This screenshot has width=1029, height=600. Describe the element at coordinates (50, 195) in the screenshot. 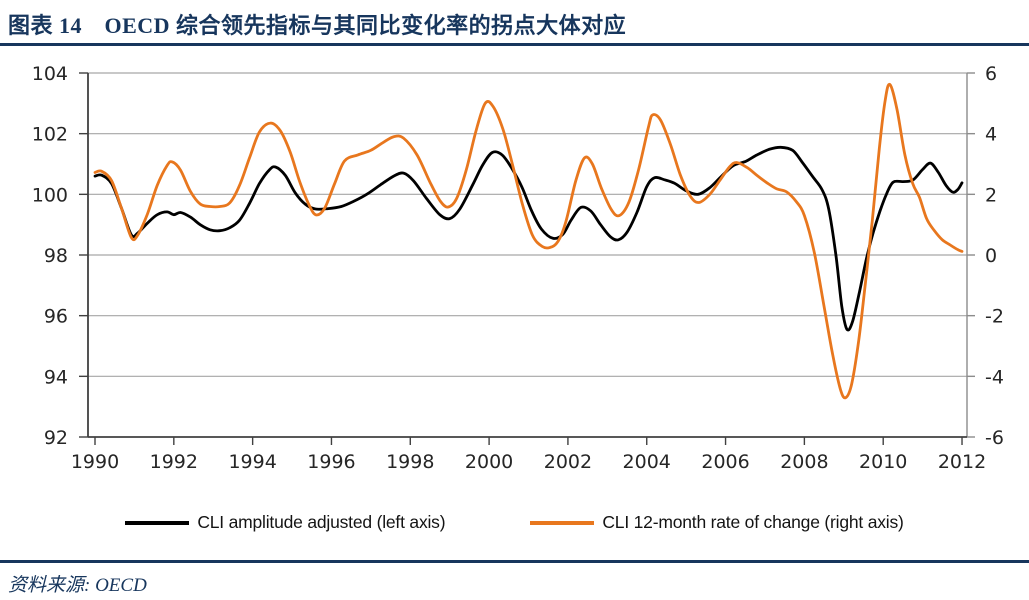

I see `left-axis-label: 100` at that location.